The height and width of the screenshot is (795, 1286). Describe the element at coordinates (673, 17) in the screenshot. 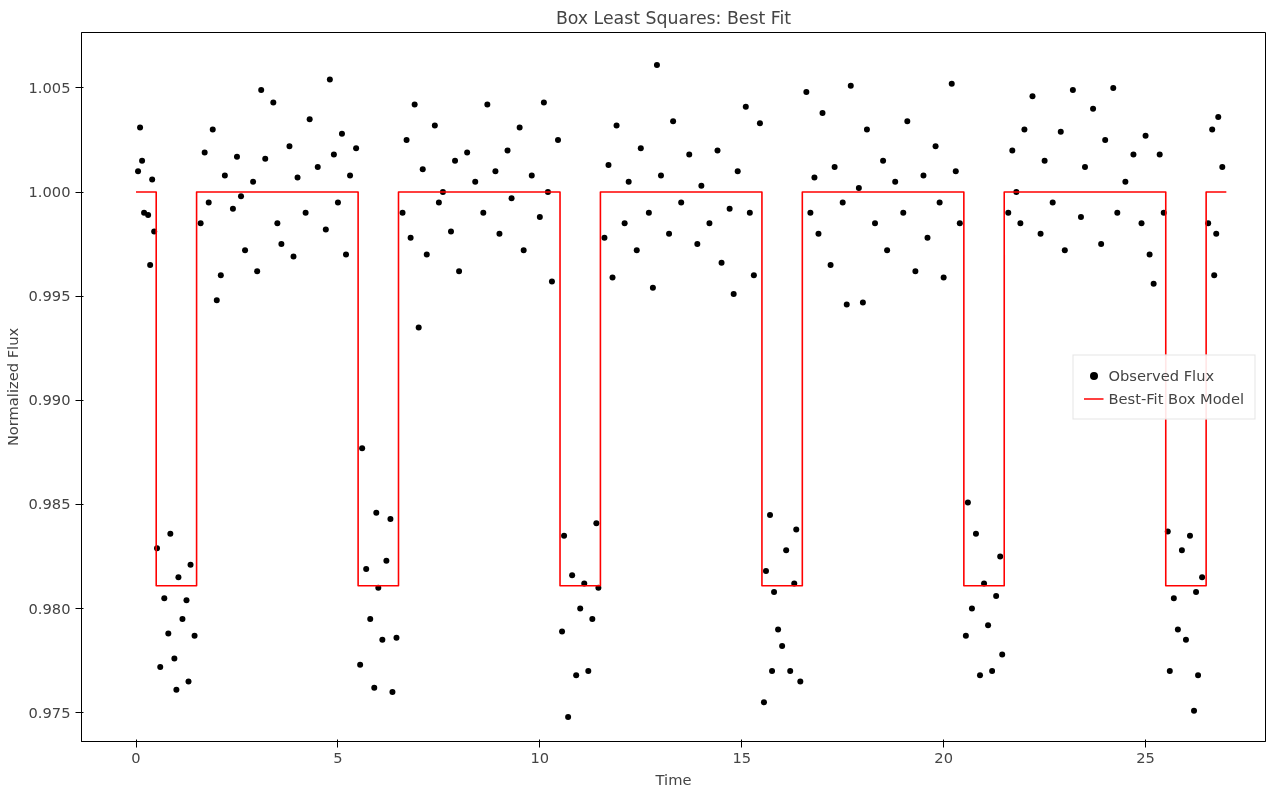

I see `chart-title: Box Least Squares: Best Fit` at that location.